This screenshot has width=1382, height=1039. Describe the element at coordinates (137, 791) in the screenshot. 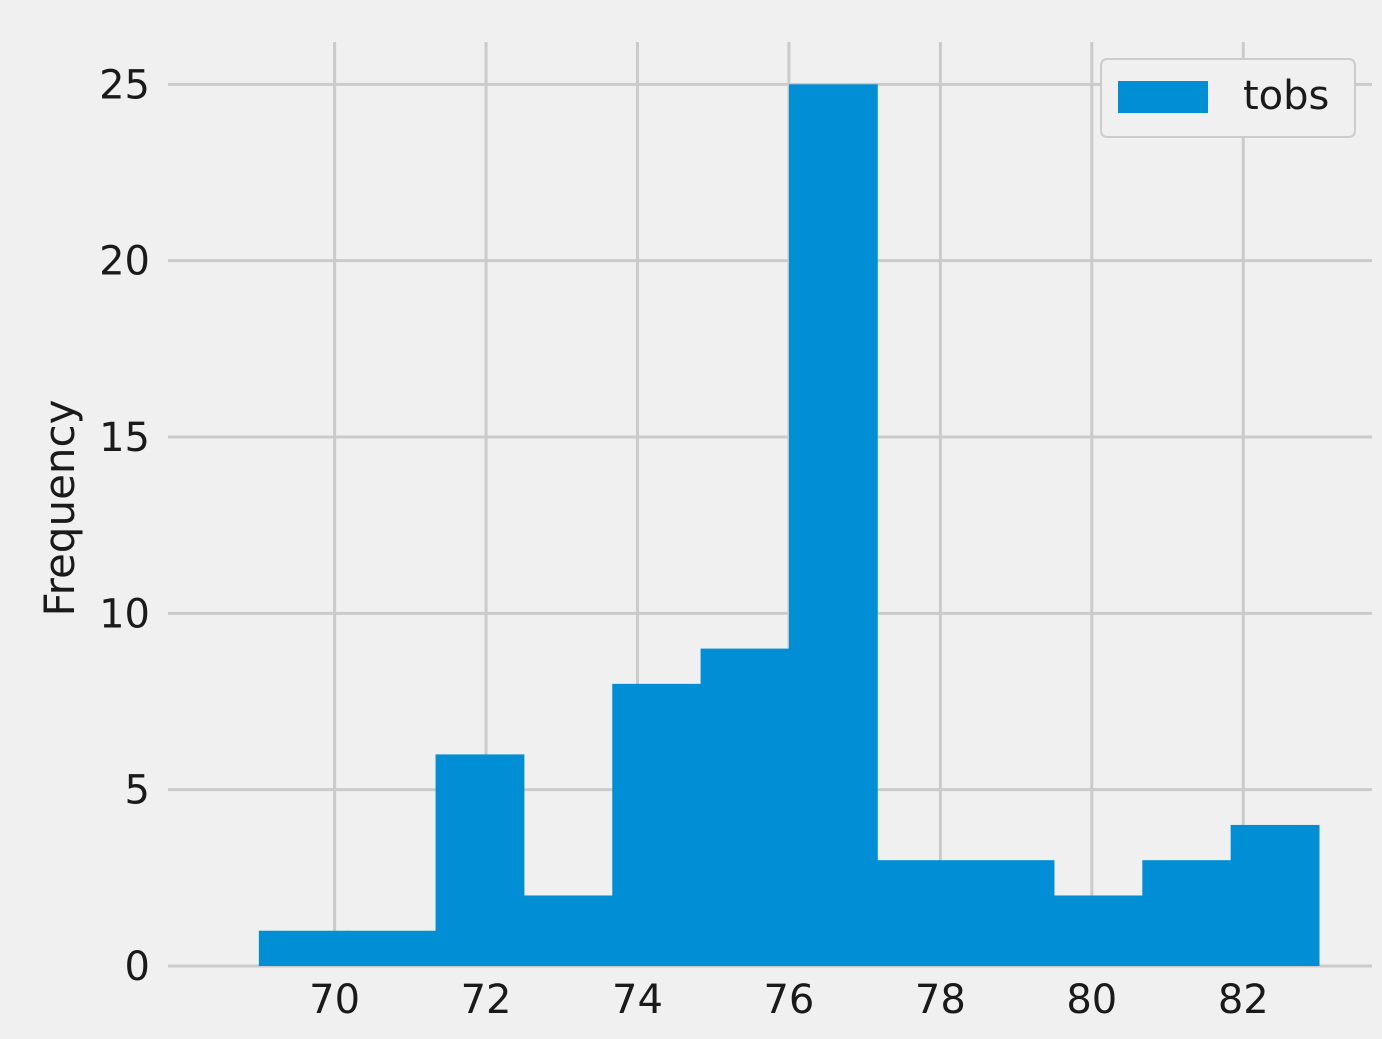

I see `y-tick-5: 5` at that location.